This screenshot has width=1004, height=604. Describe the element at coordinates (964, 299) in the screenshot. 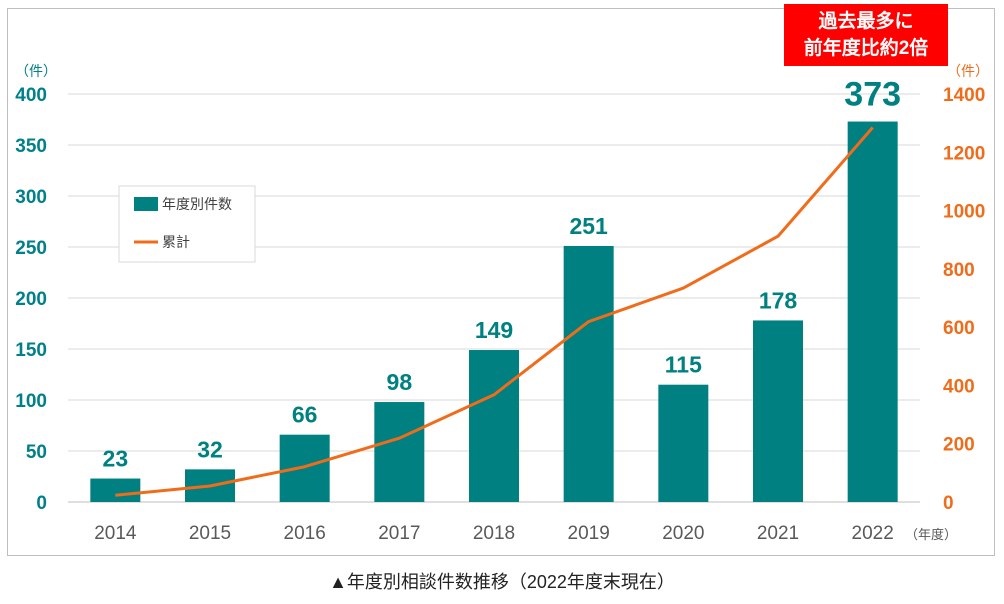

I see `right-axis-tick-labels: 0 200 400 600 800 1000 1200 1400` at that location.